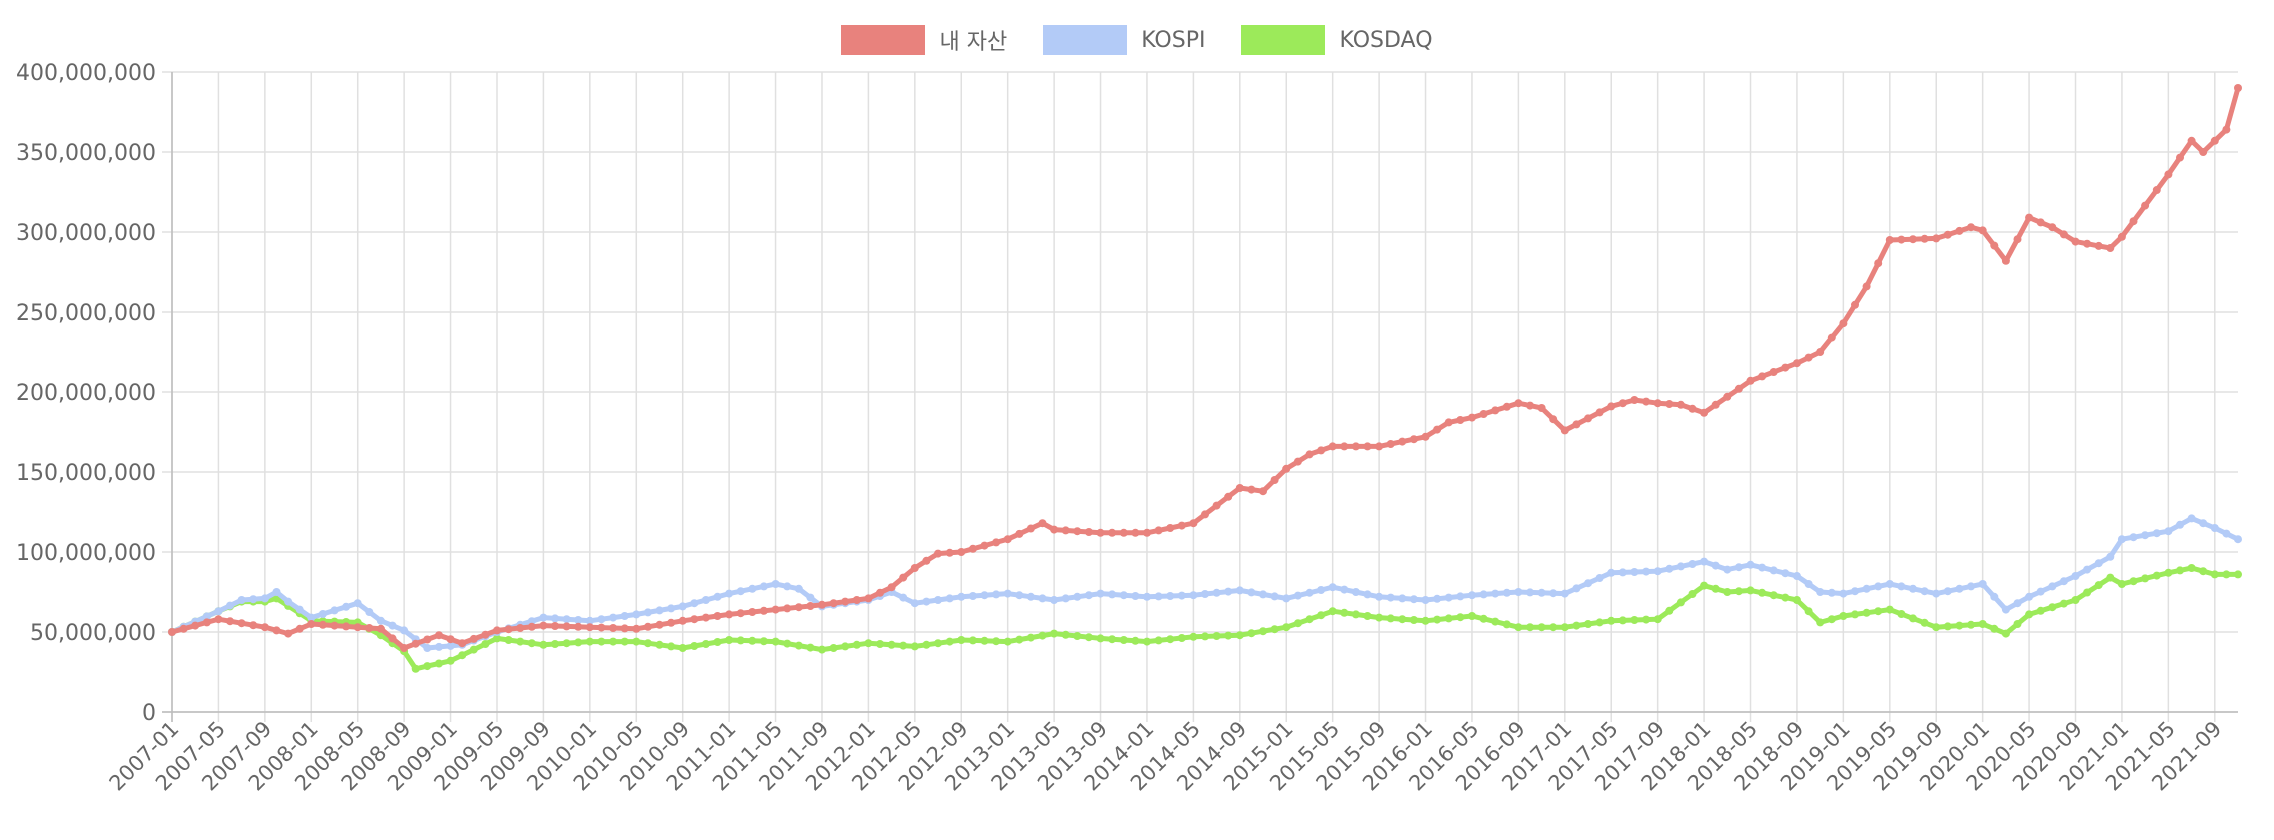  Describe the element at coordinates (1205, 618) in the screenshot. I see `series-kosdaq` at that location.